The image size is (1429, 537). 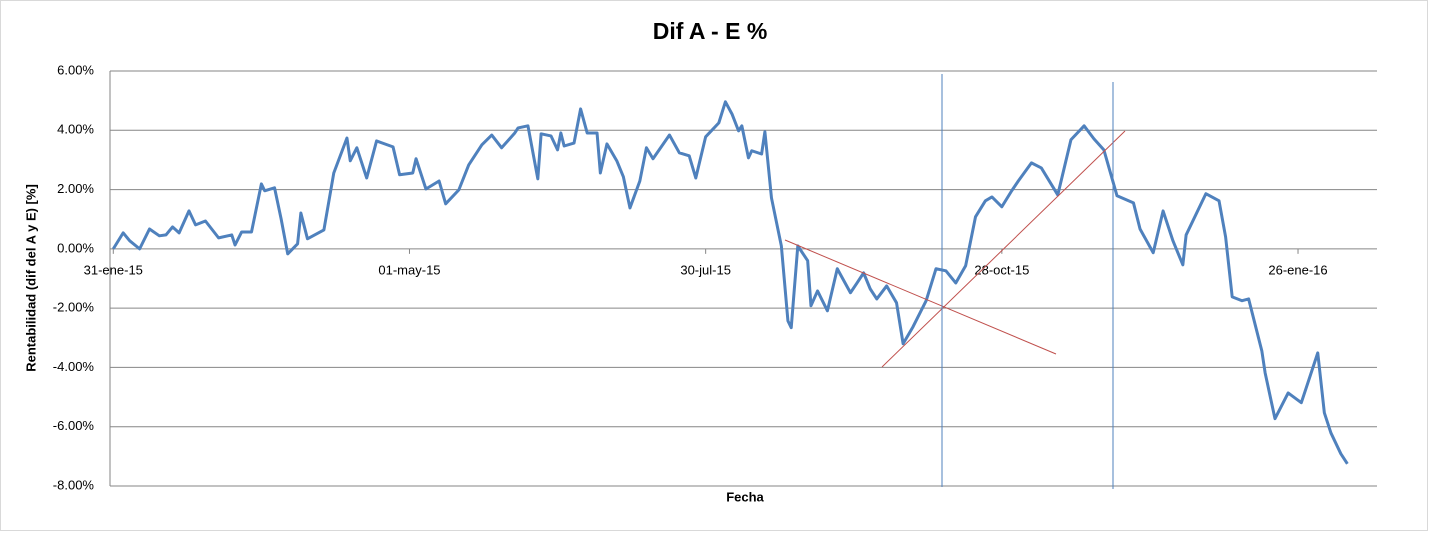 What do you see at coordinates (409, 269) in the screenshot?
I see `x-tick-label: 01-may-15` at bounding box center [409, 269].